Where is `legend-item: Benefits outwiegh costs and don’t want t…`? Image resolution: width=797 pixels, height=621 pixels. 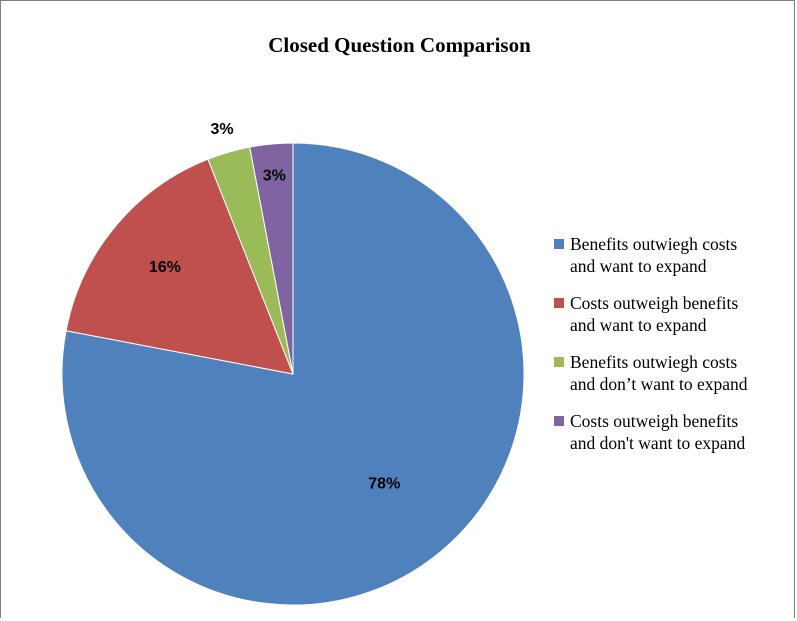 legend-item: Benefits outwiegh costs and don’t want t… is located at coordinates (674, 373).